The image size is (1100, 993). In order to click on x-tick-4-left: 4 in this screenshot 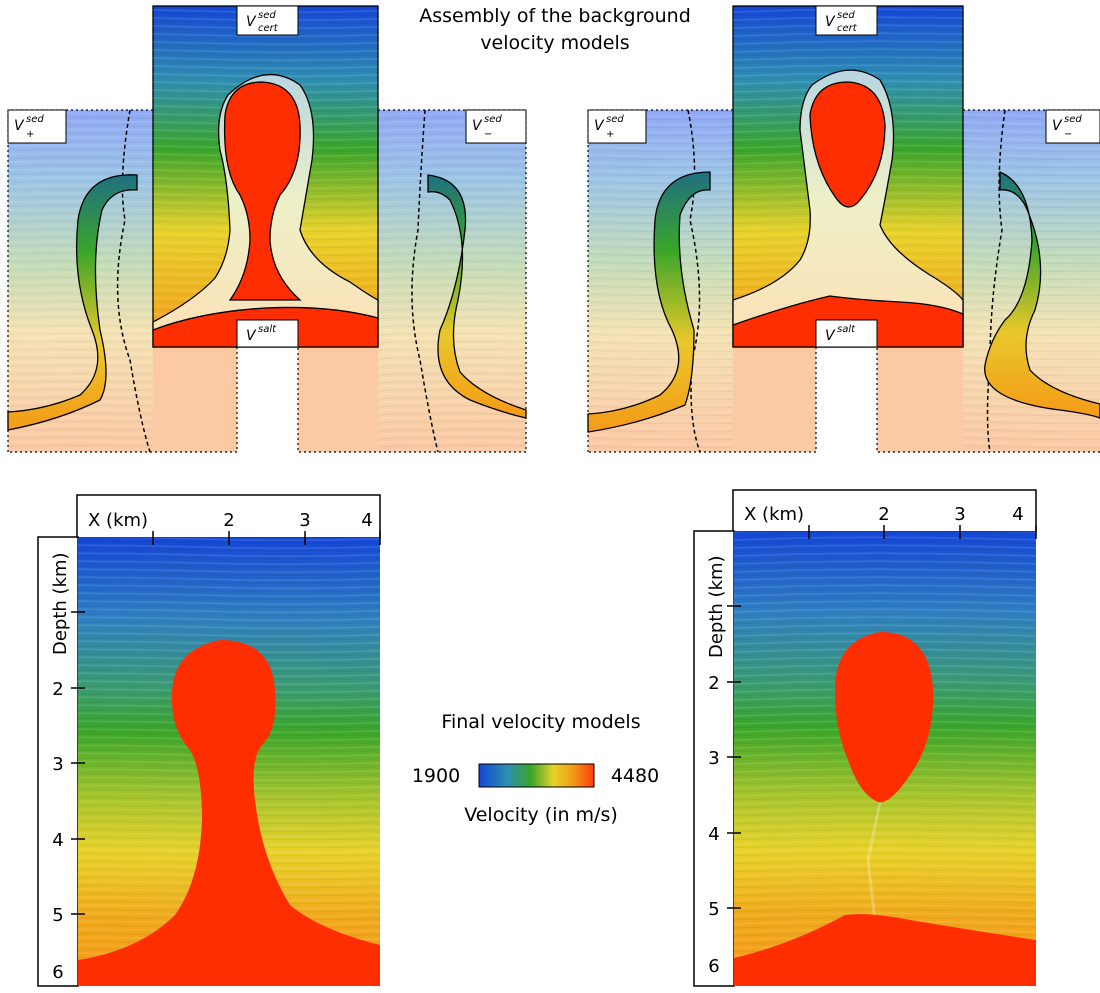, I will do `click(366, 520)`.